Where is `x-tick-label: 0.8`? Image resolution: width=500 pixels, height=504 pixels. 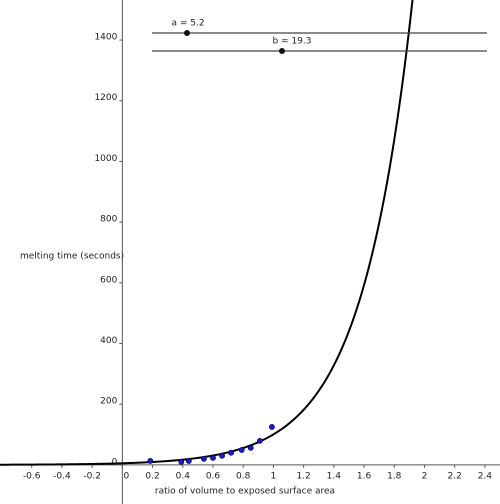
x-tick-label: 0.8 is located at coordinates (243, 476).